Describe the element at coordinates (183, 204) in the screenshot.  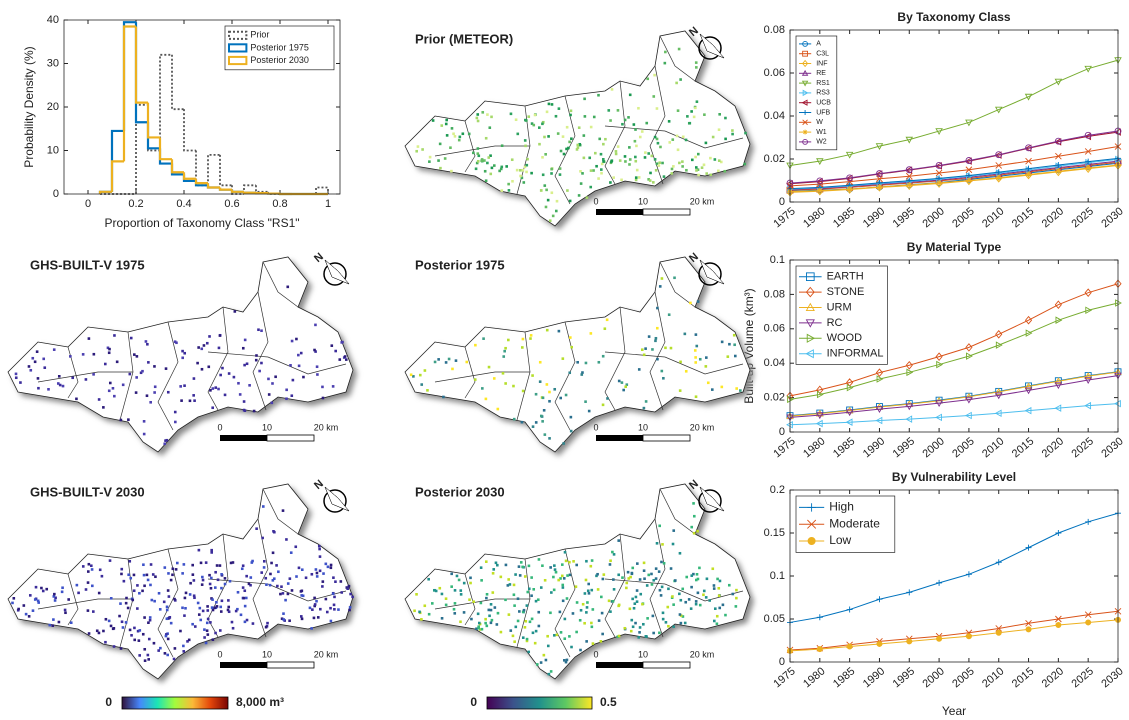
I see `x-tick-label: 0.4` at that location.